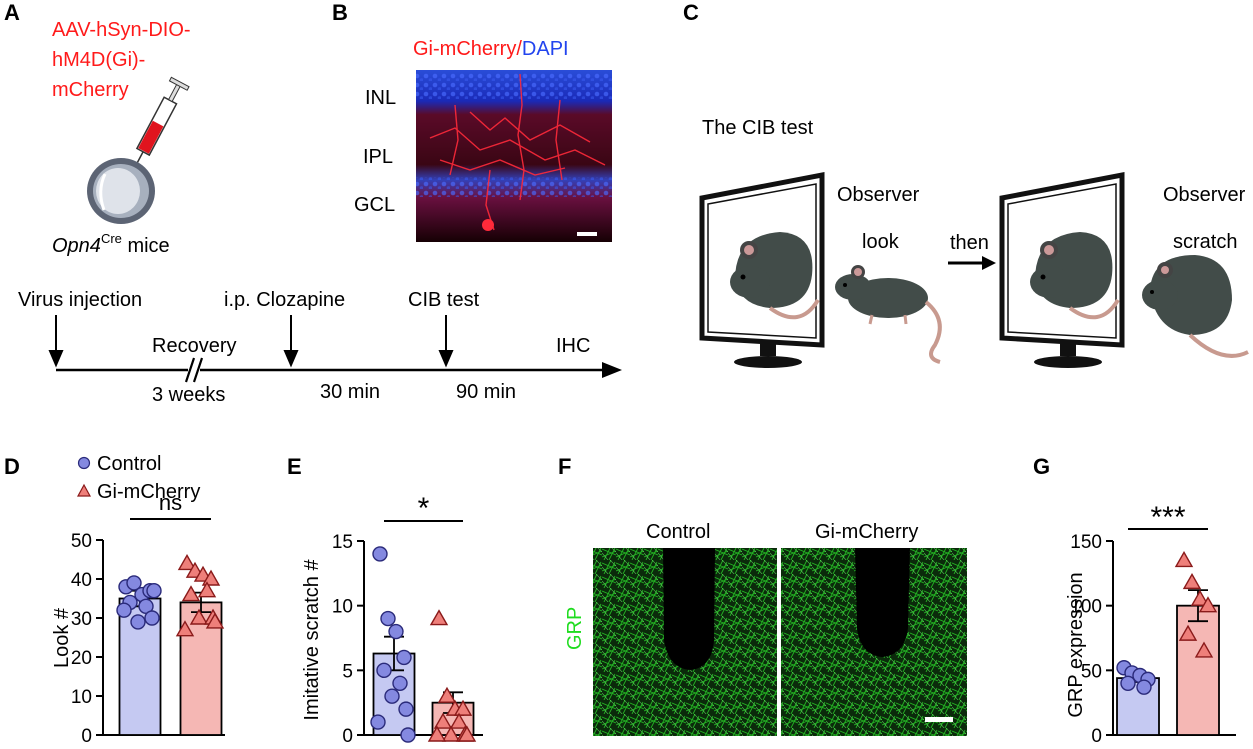 The height and width of the screenshot is (749, 1253). Describe the element at coordinates (758, 128) in the screenshot. I see `cib-test-title: The CIB test` at that location.